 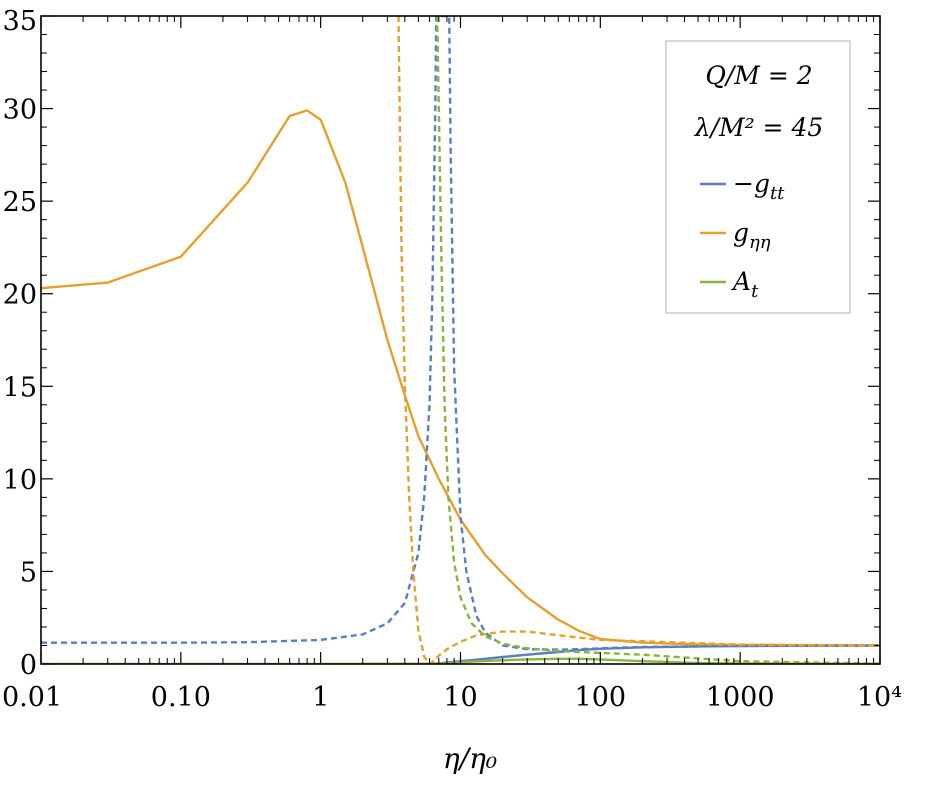 What do you see at coordinates (181, 697) in the screenshot?
I see `x-tick-label: 0.10` at bounding box center [181, 697].